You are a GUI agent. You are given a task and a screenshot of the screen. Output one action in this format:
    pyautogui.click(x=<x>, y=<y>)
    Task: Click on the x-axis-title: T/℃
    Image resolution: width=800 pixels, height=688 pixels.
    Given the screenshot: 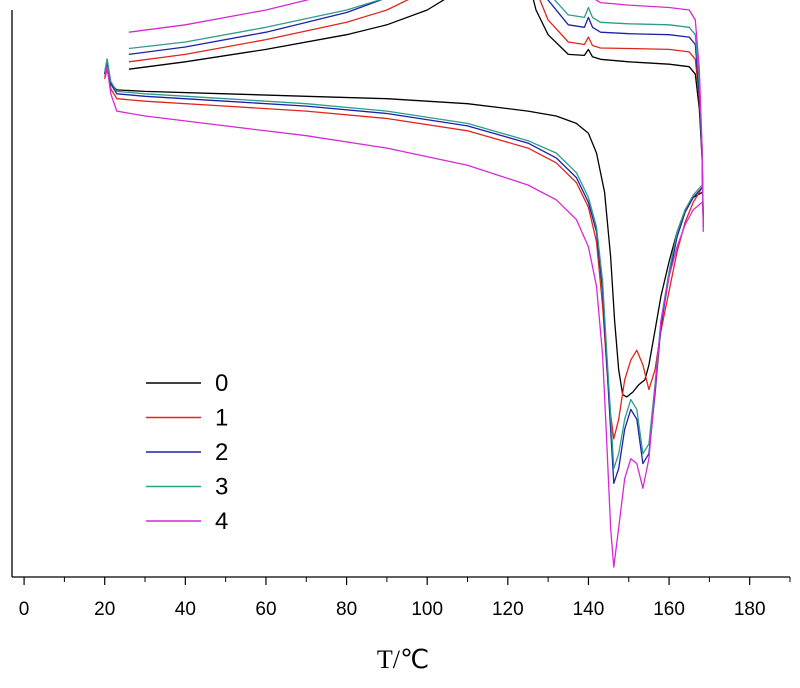 What is the action you would take?
    pyautogui.click(x=403, y=659)
    